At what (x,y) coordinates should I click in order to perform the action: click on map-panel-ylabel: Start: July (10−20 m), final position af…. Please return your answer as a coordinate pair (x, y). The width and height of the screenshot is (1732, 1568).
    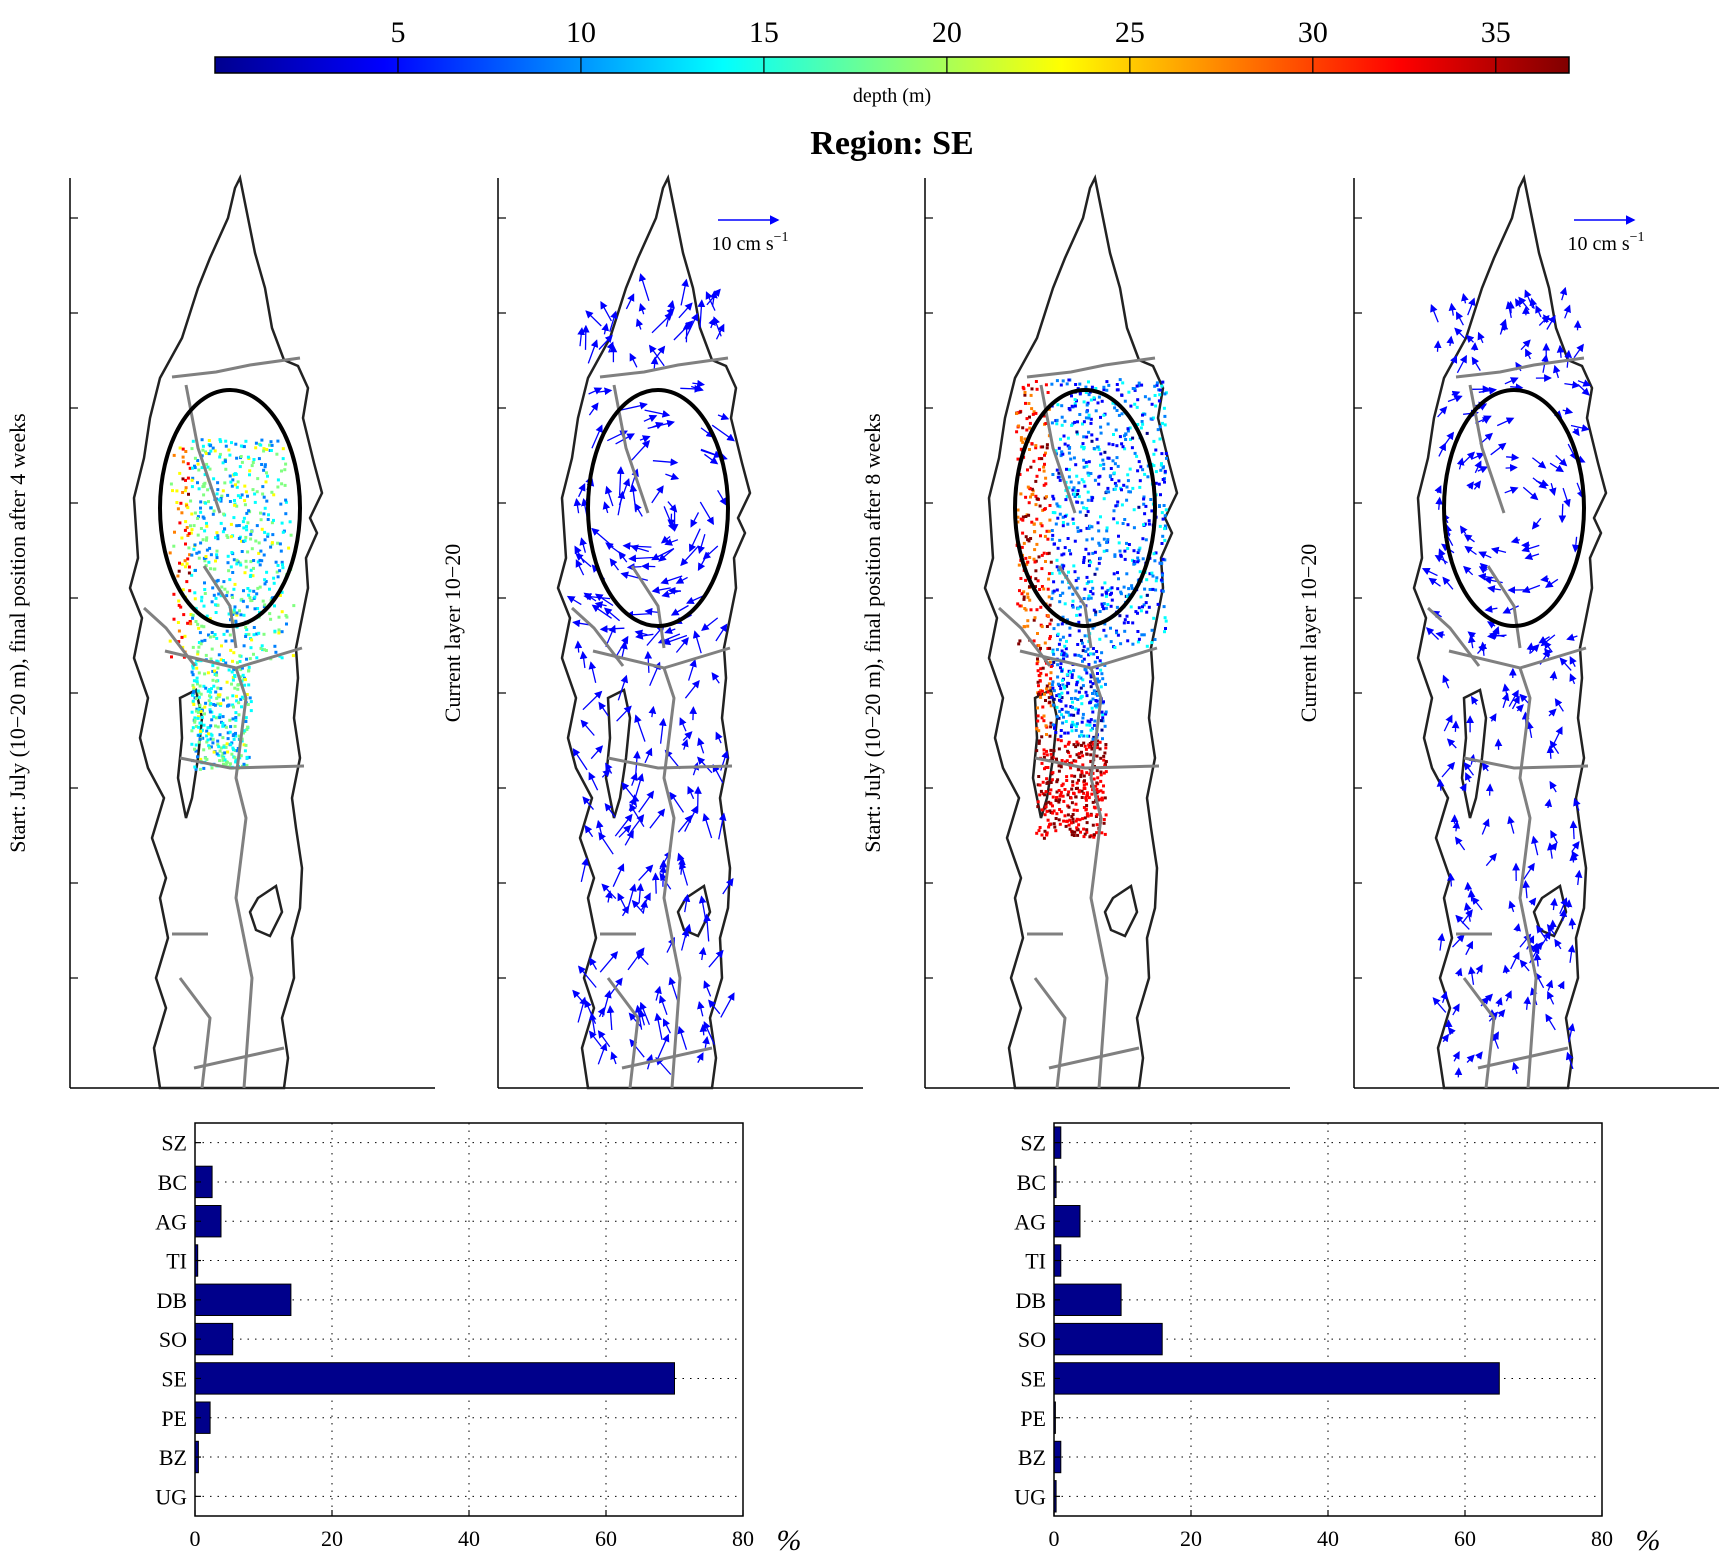
    Looking at the image, I should click on (872, 633).